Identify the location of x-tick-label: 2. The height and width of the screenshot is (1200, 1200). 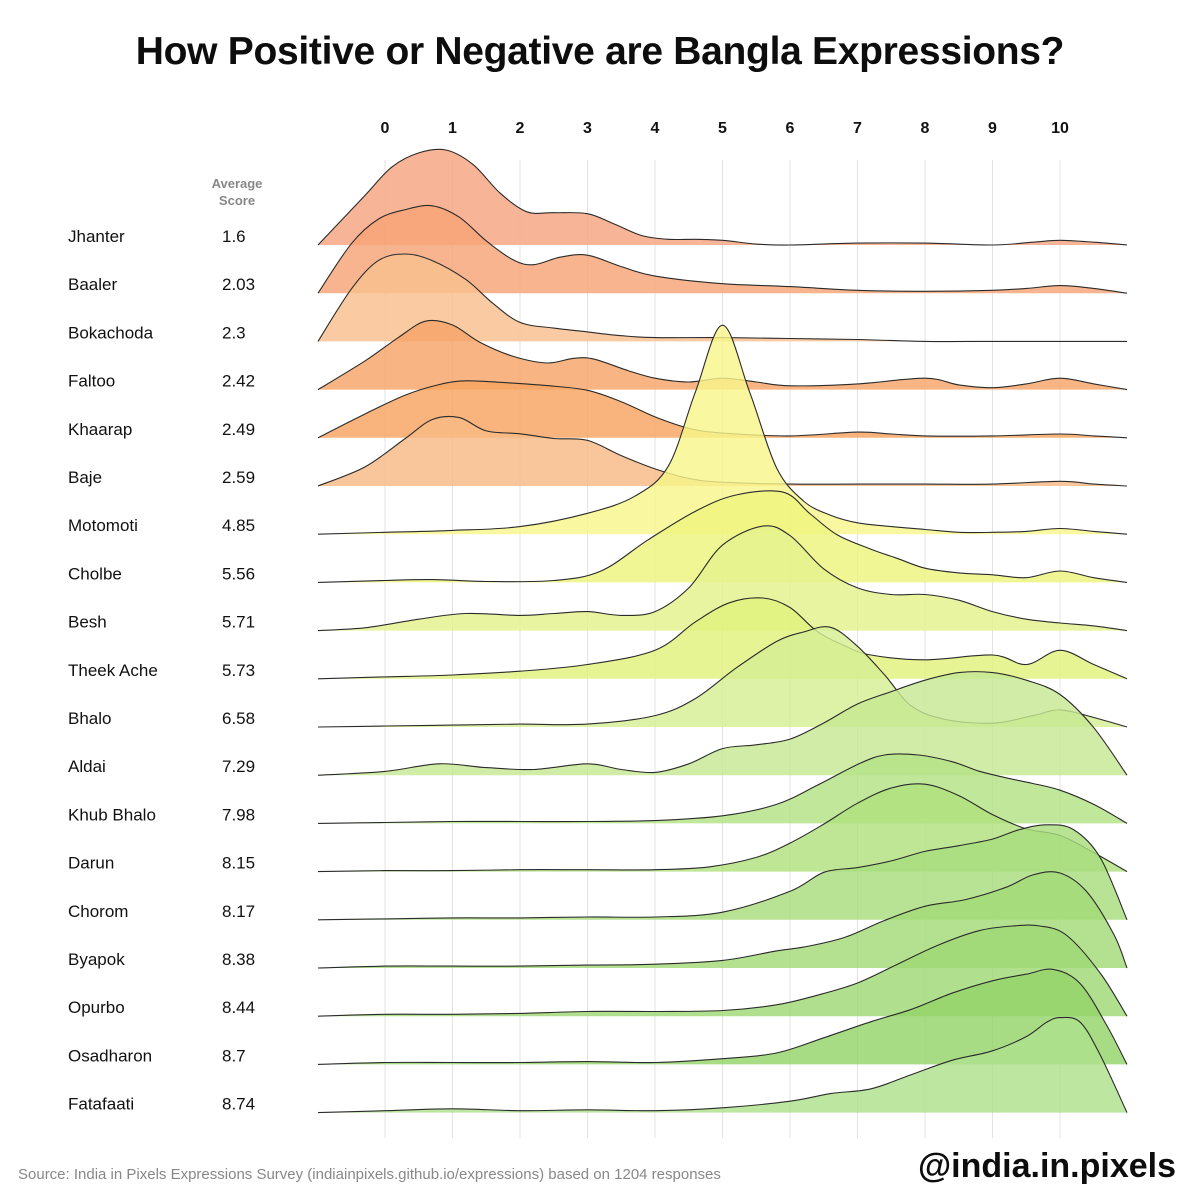
(520, 128).